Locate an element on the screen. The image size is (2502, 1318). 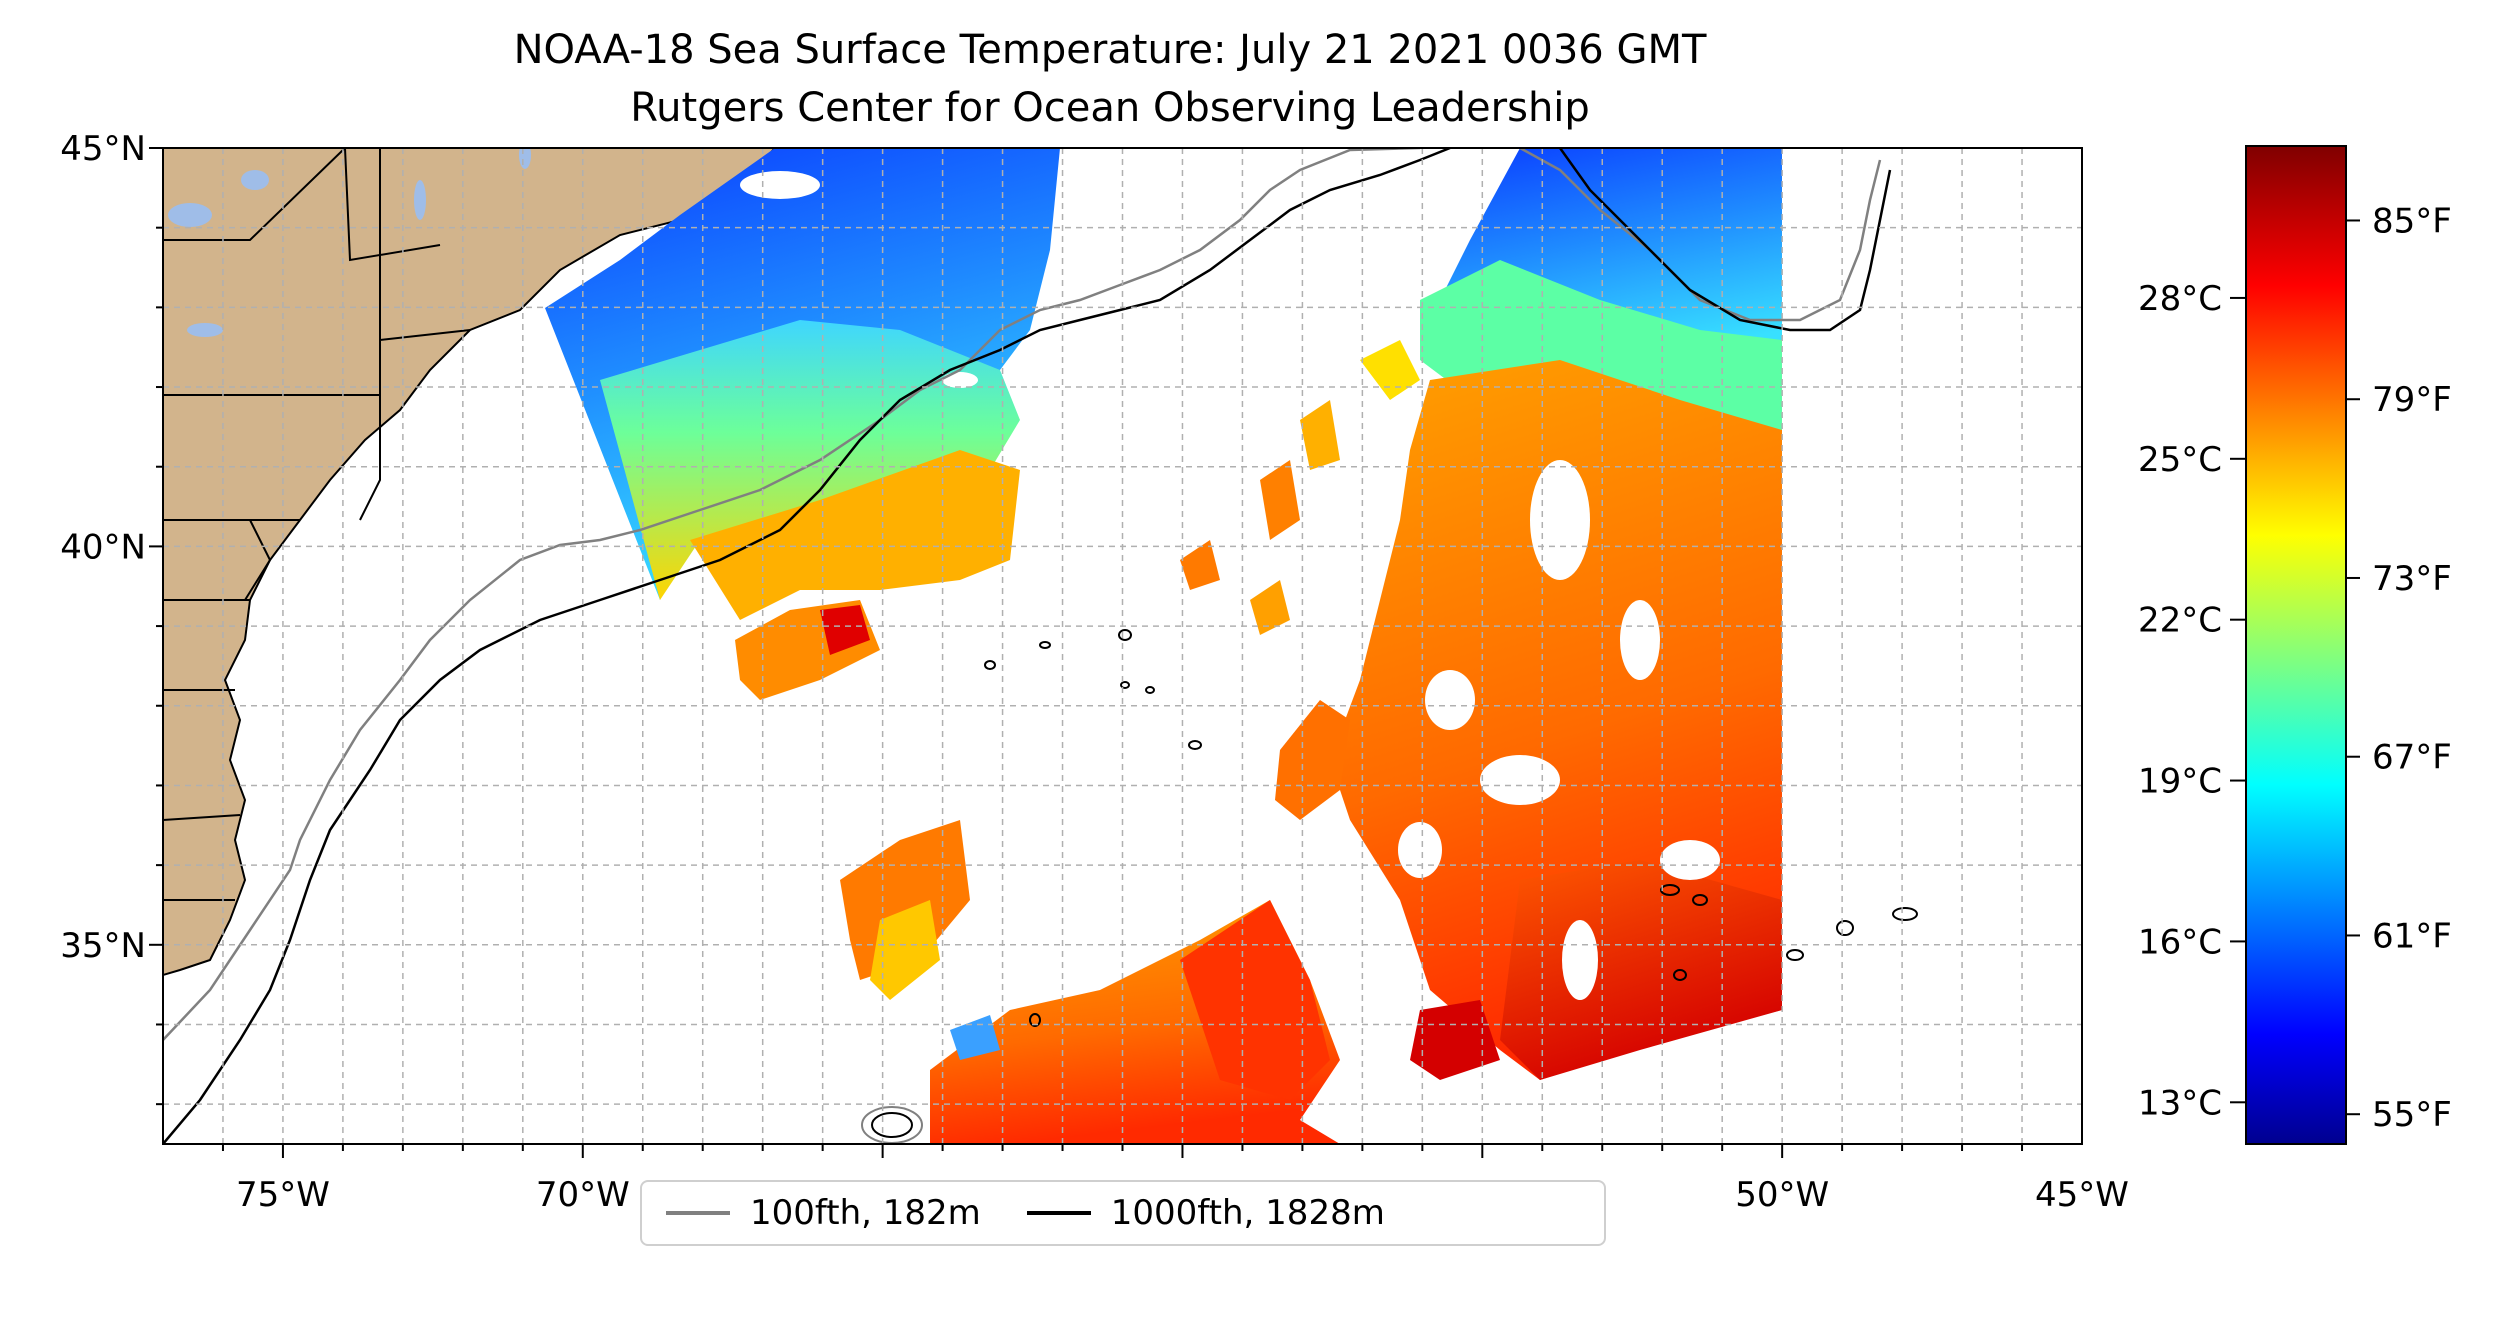
colorbar is located at coordinates (2296, 645).